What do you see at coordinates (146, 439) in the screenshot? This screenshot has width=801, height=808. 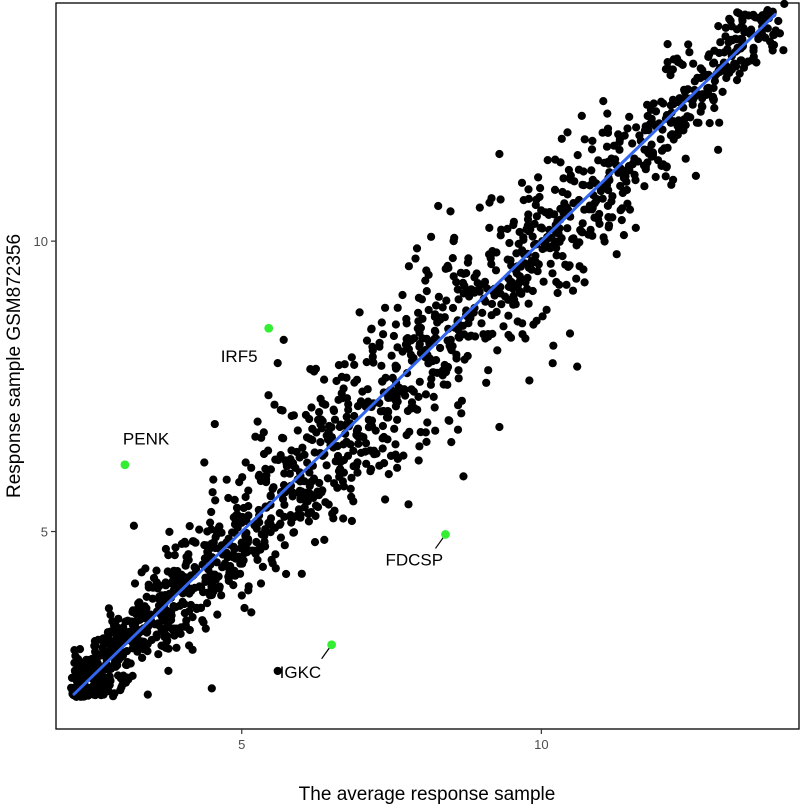 I see `gene-label: PENK` at bounding box center [146, 439].